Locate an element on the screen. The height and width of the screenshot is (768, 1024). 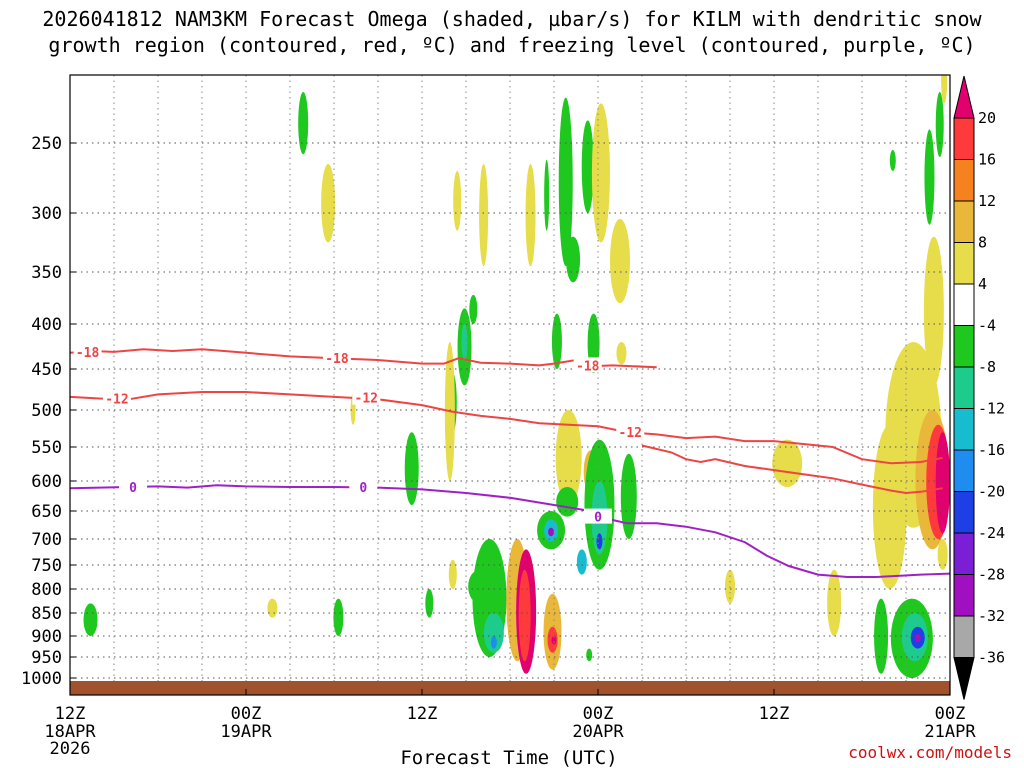
colorbar-label: 12 is located at coordinates (987, 201).